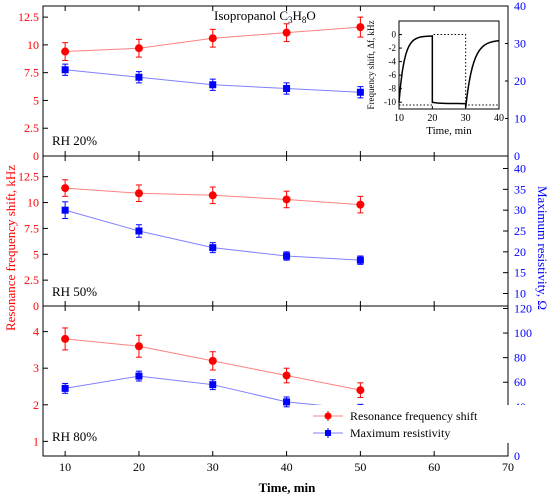 The image size is (550, 499). What do you see at coordinates (36, 368) in the screenshot?
I see `left-tick-label: 3` at bounding box center [36, 368].